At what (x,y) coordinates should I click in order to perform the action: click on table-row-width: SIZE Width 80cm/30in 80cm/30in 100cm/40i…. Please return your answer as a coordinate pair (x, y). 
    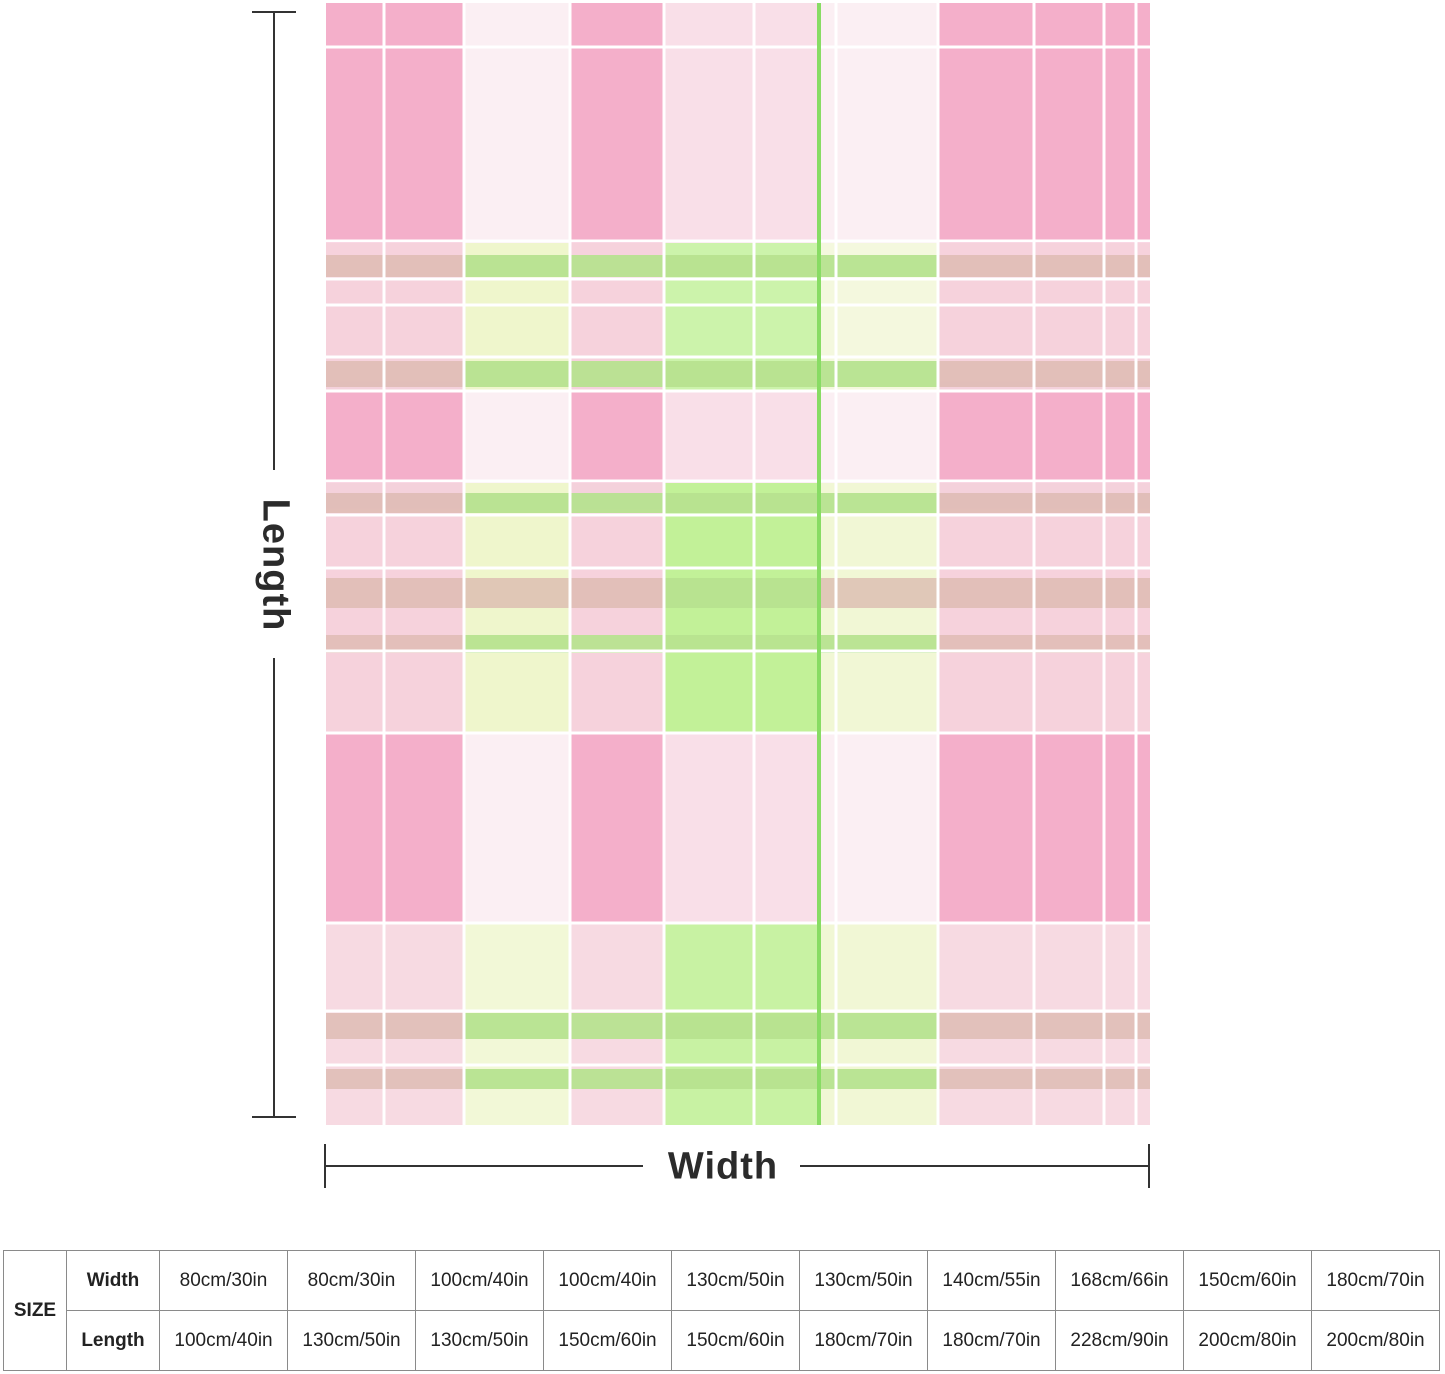
    Looking at the image, I should click on (721, 1310).